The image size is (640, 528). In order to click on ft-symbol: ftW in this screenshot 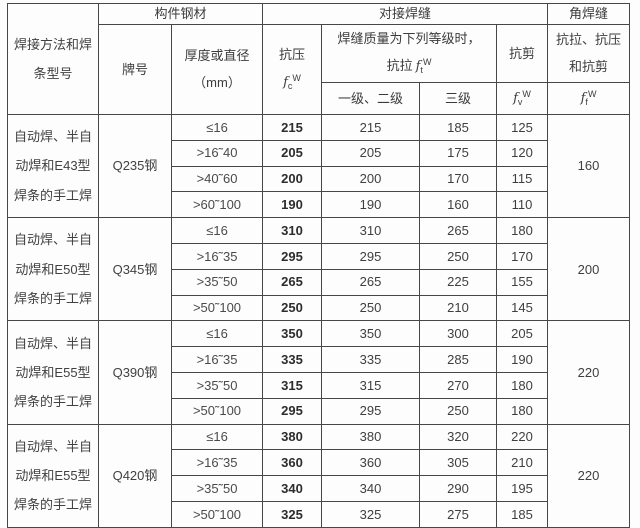, I will do `click(423, 66)`.